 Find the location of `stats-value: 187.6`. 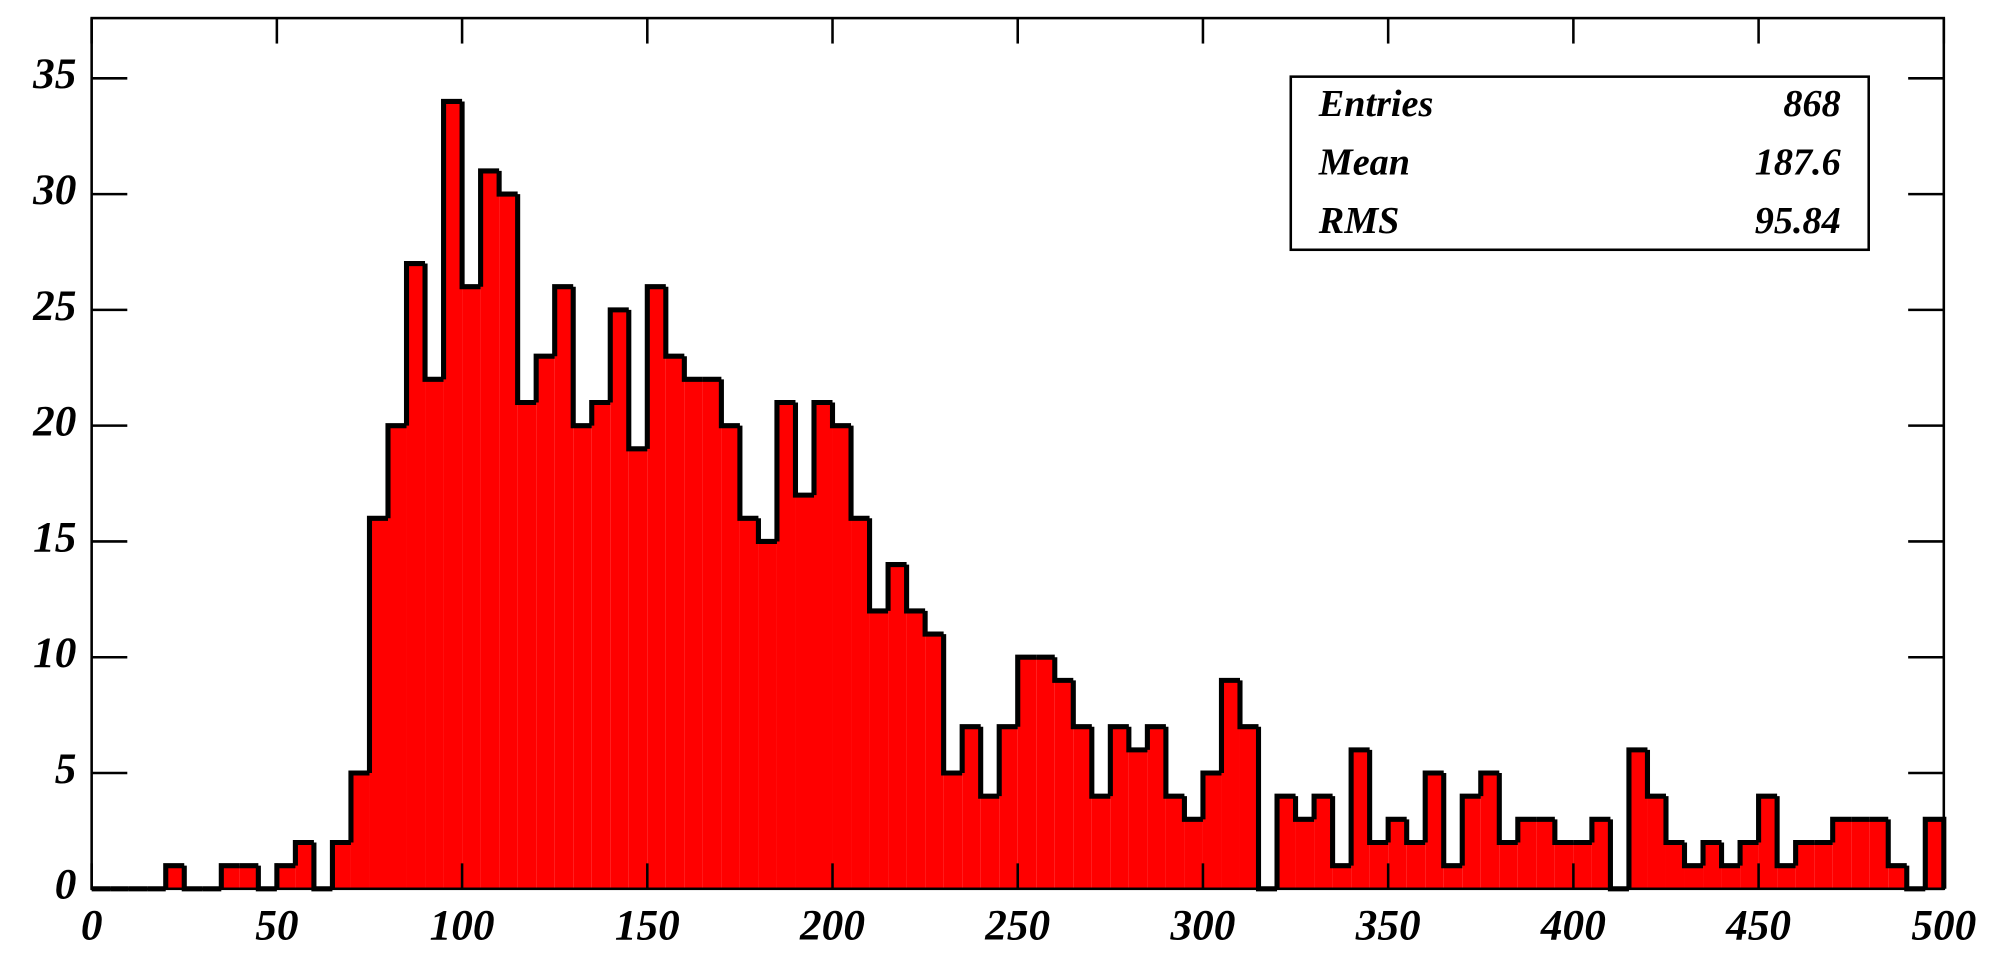

stats-value: 187.6 is located at coordinates (1798, 163).